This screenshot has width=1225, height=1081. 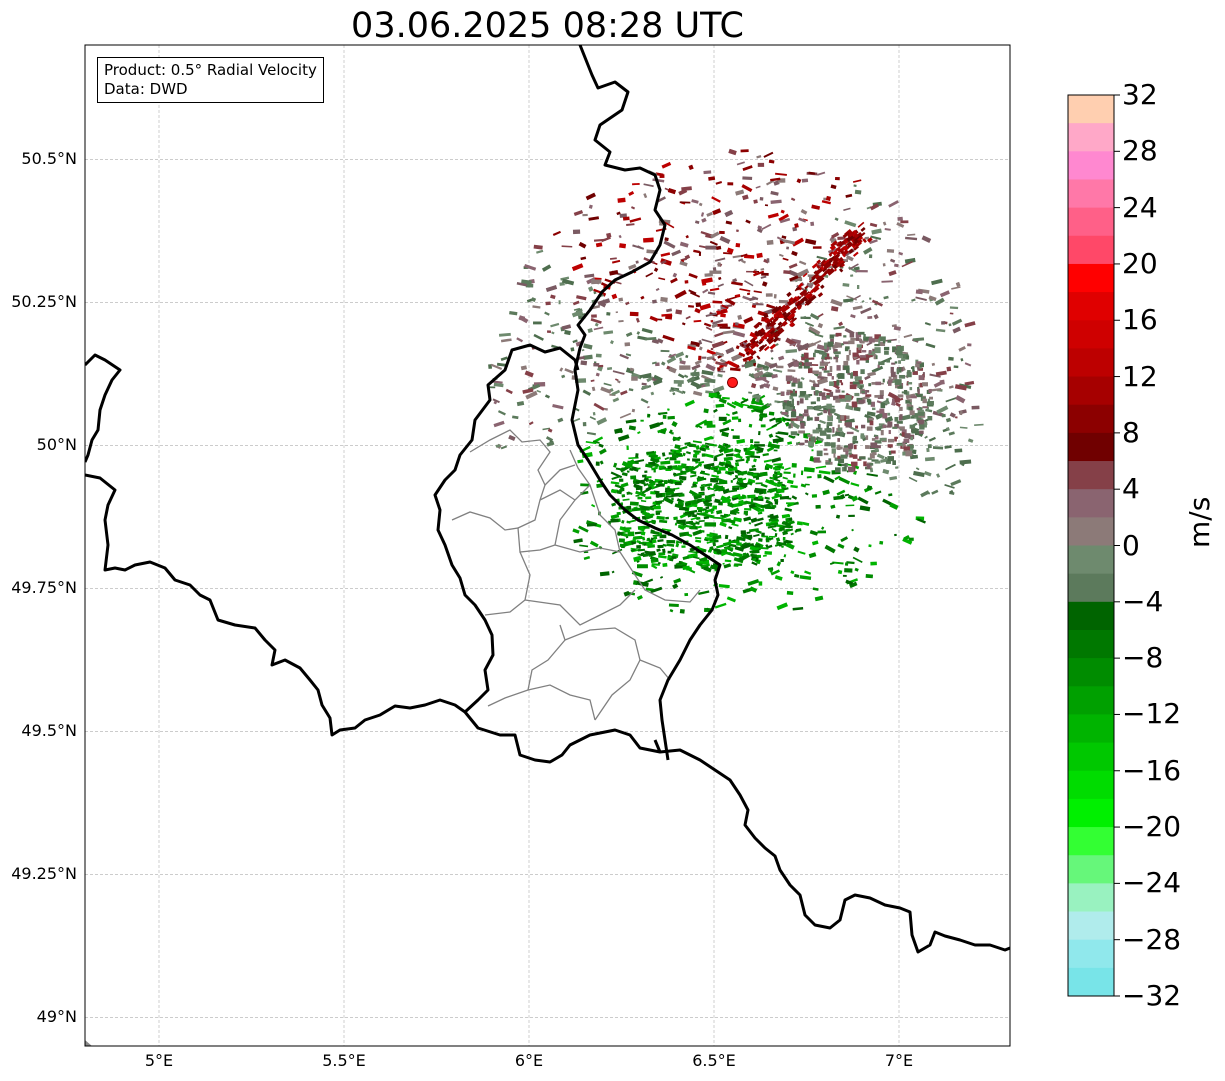 I want to click on product-info-box: Product: 0.5° Radial Velocity Data: DWD, so click(x=210, y=80).